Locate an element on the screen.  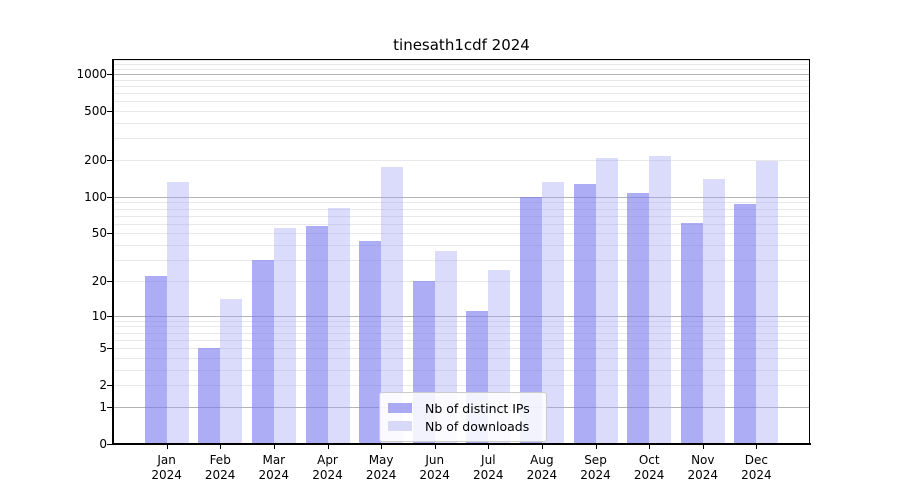
x-tick-label: Apr 2024 is located at coordinates (327, 467).